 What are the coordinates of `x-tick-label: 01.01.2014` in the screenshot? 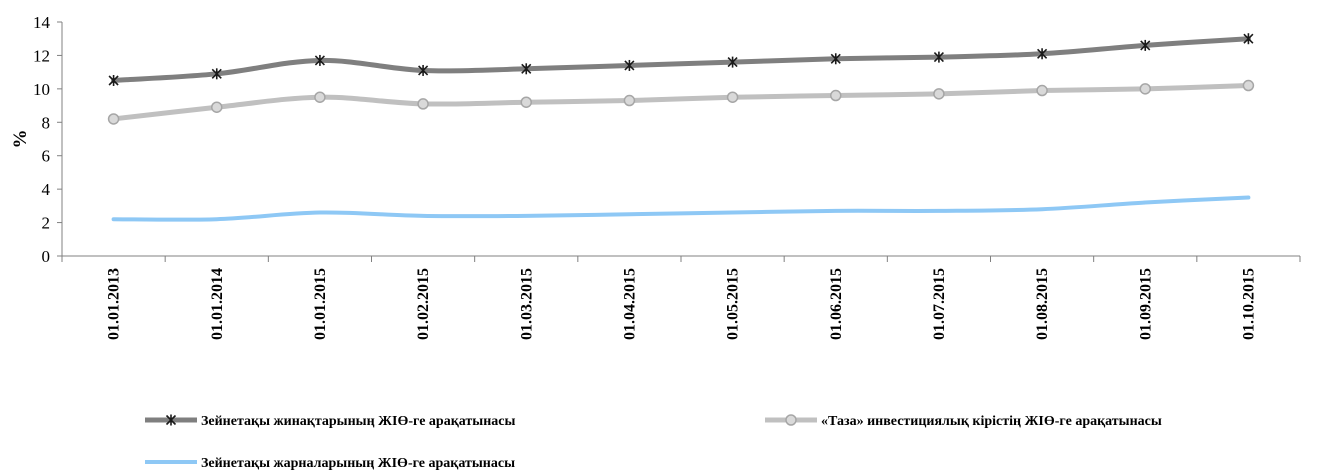 It's located at (217, 304).